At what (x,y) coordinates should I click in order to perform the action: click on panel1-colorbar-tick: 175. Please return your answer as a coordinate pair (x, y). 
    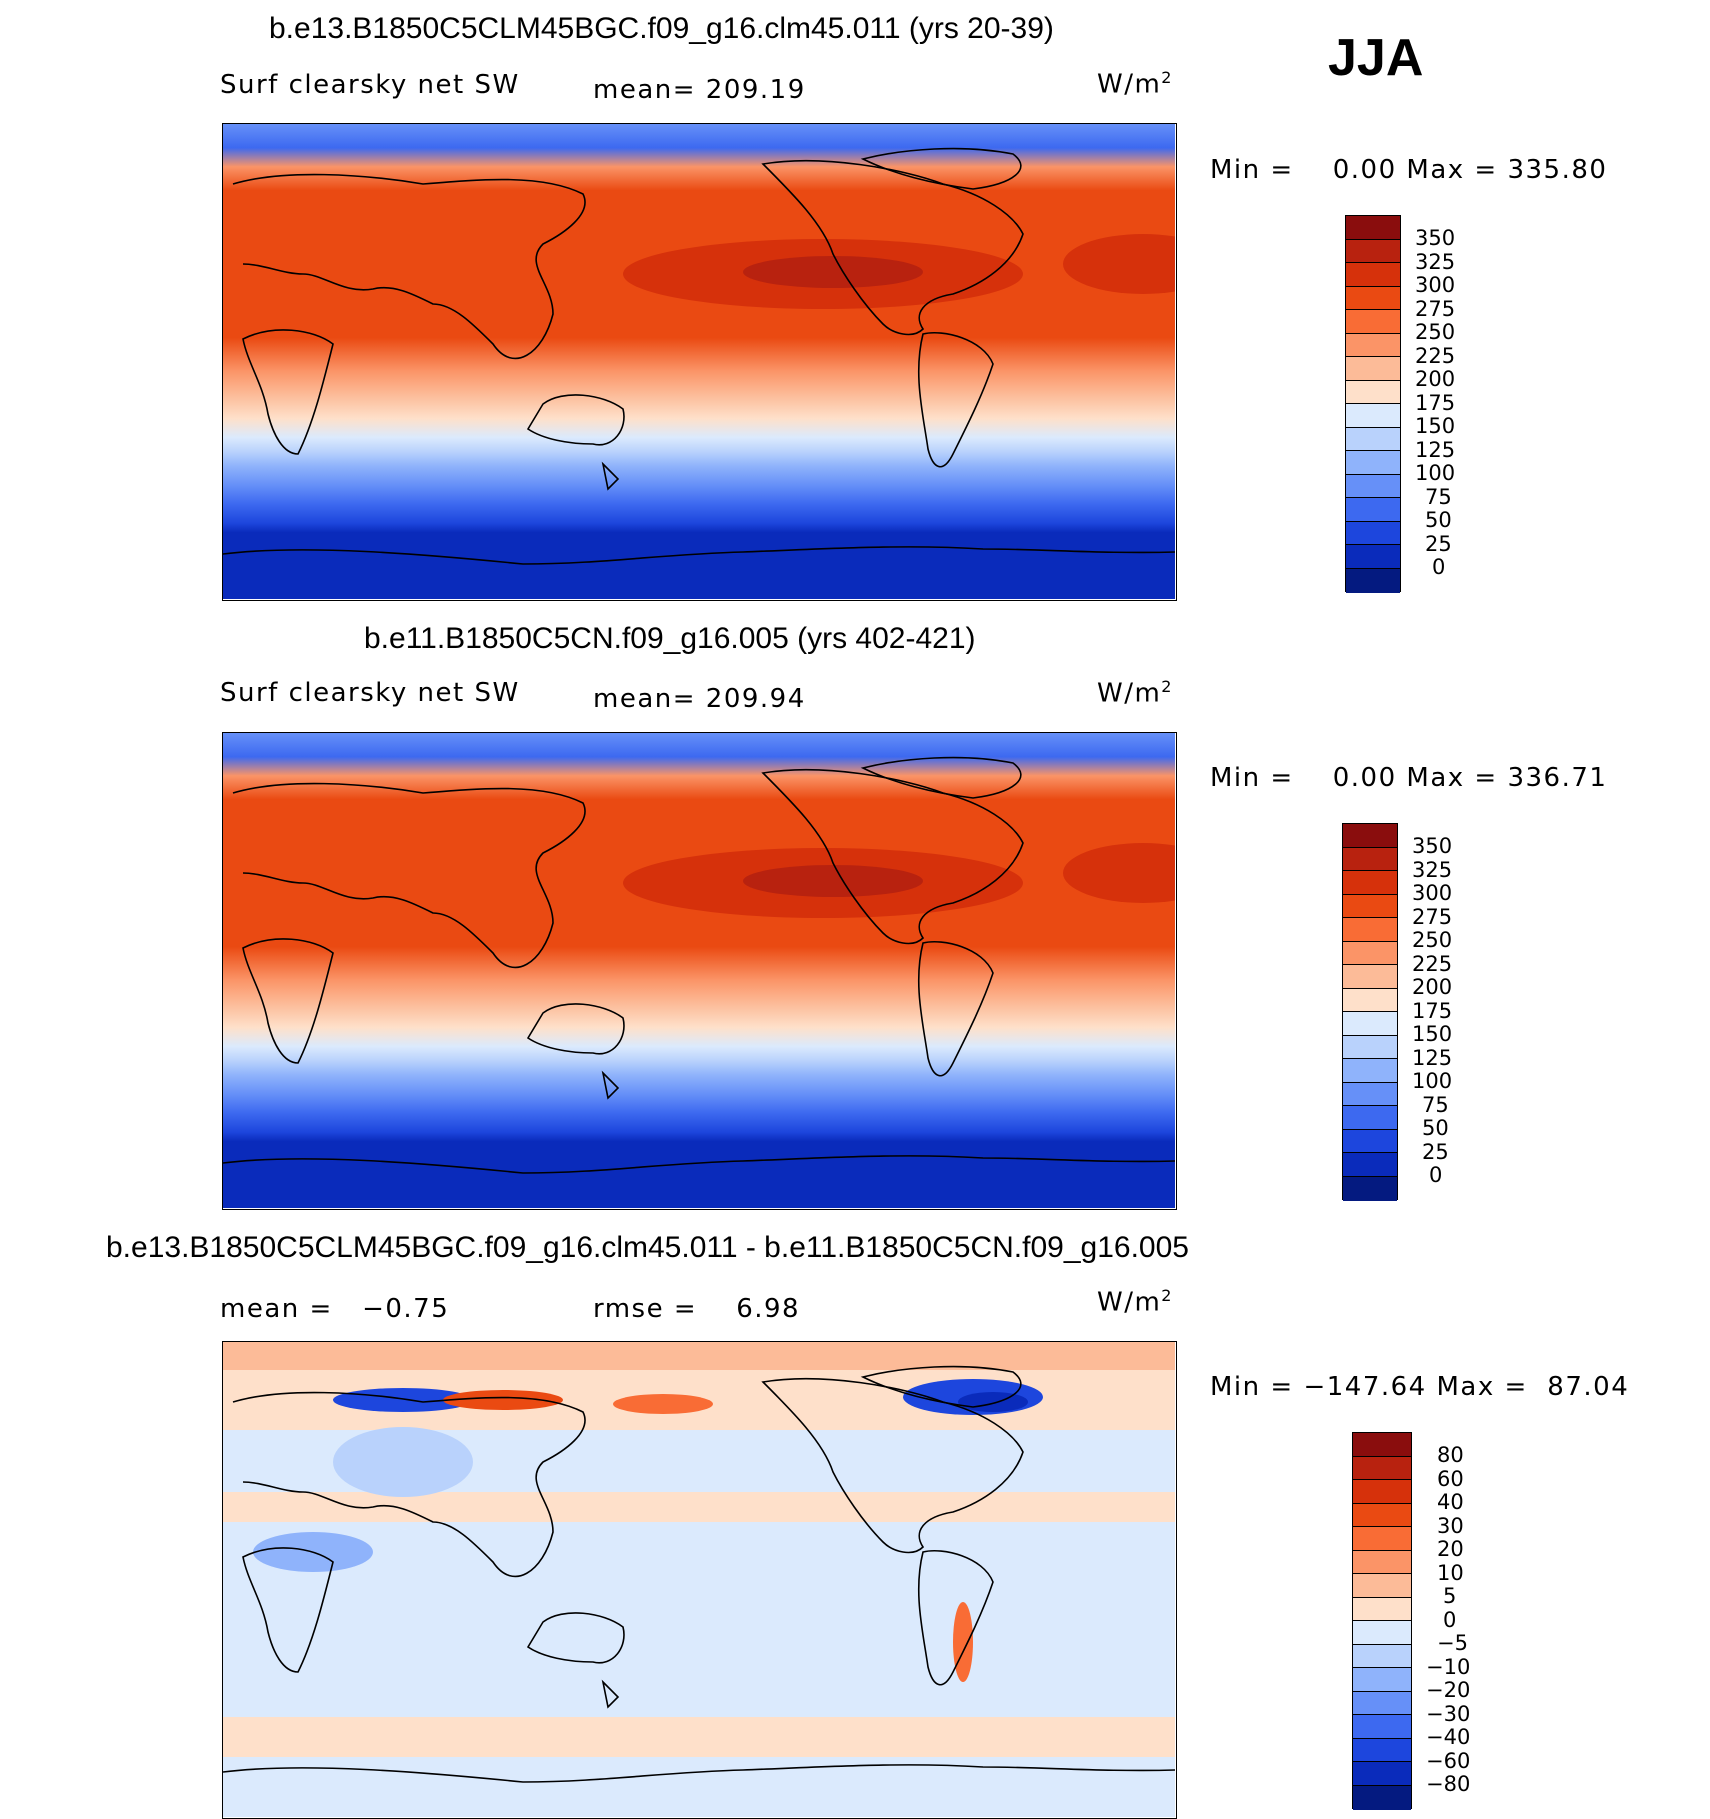
    Looking at the image, I should click on (1435, 403).